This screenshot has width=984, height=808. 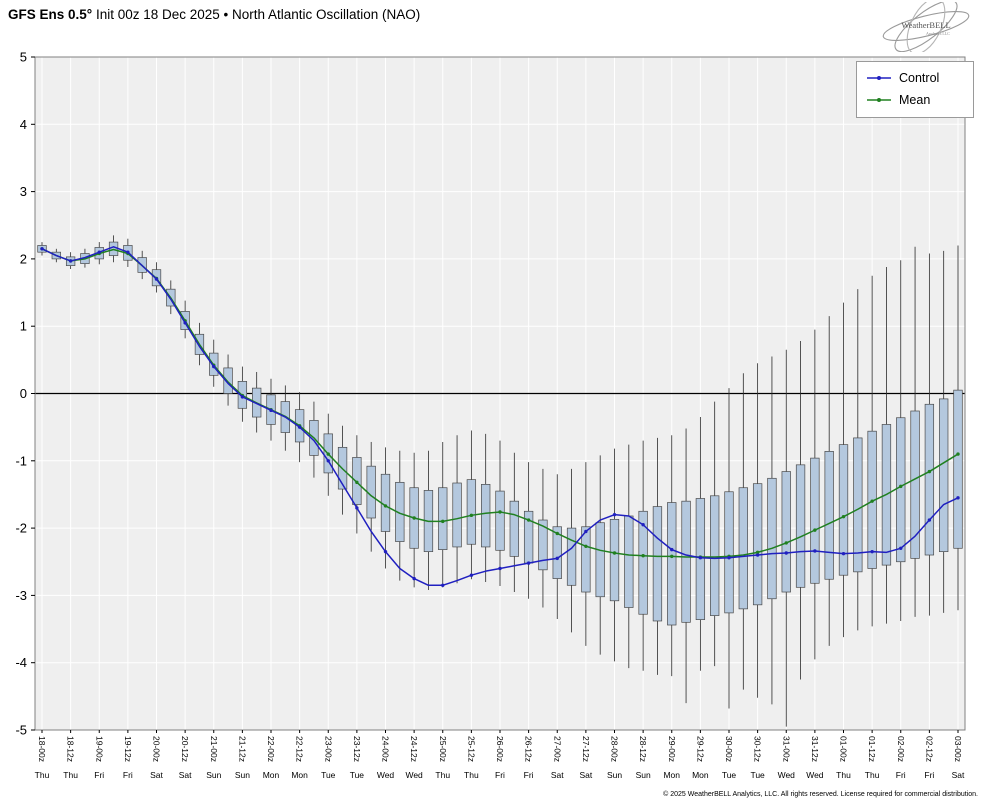 What do you see at coordinates (99, 749) in the screenshot?
I see `svg-text: 19-00z` at bounding box center [99, 749].